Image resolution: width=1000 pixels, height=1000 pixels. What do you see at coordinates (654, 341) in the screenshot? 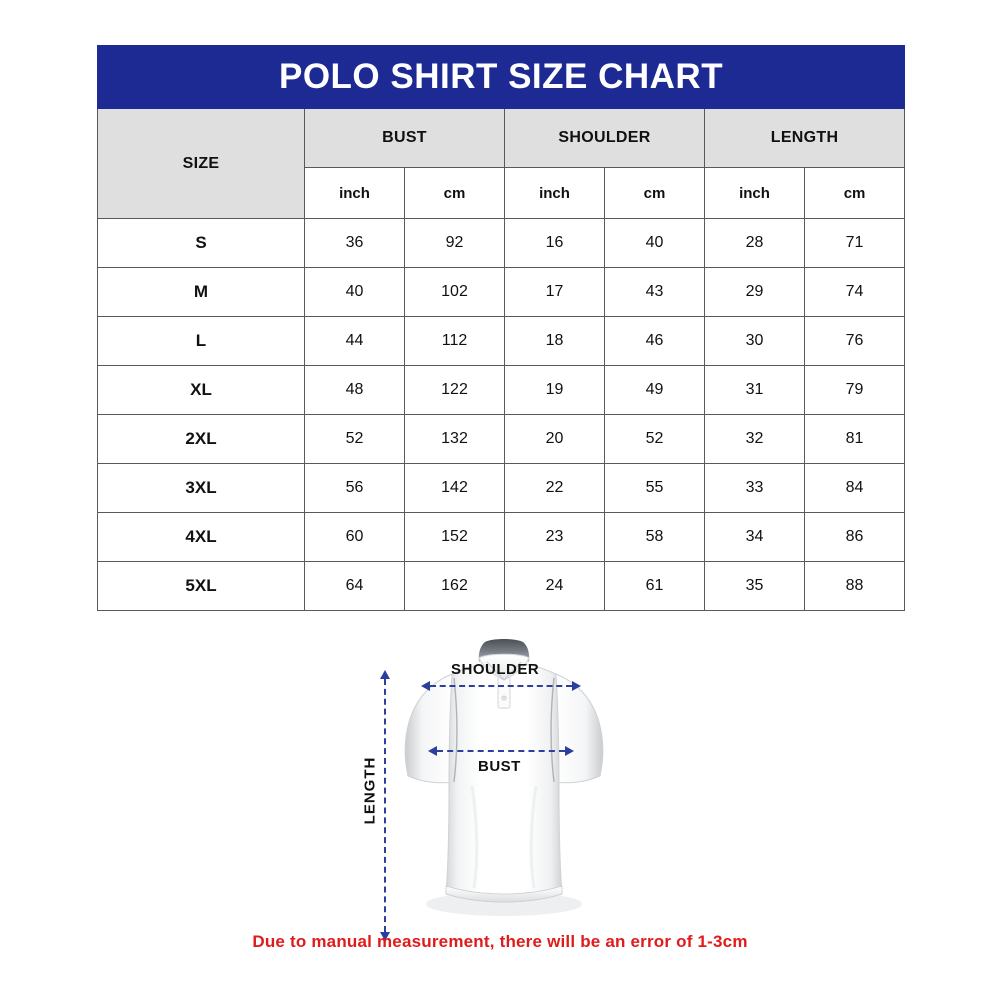
I see `cell-shoulder-cm: 46` at bounding box center [654, 341].